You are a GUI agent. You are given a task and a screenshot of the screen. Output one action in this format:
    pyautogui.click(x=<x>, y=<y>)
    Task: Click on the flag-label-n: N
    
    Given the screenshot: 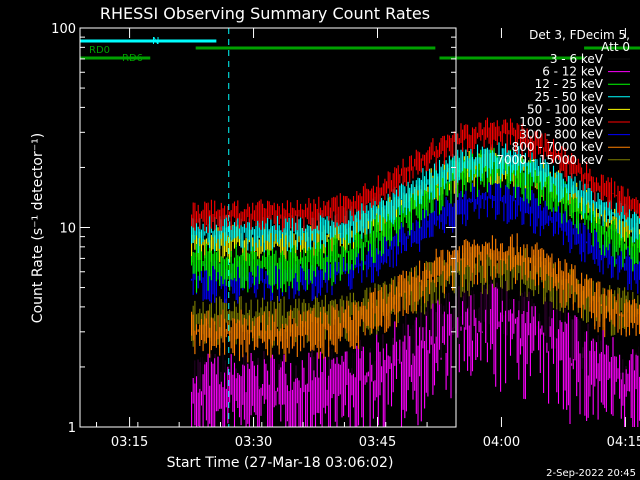 What is the action you would take?
    pyautogui.click(x=155, y=41)
    